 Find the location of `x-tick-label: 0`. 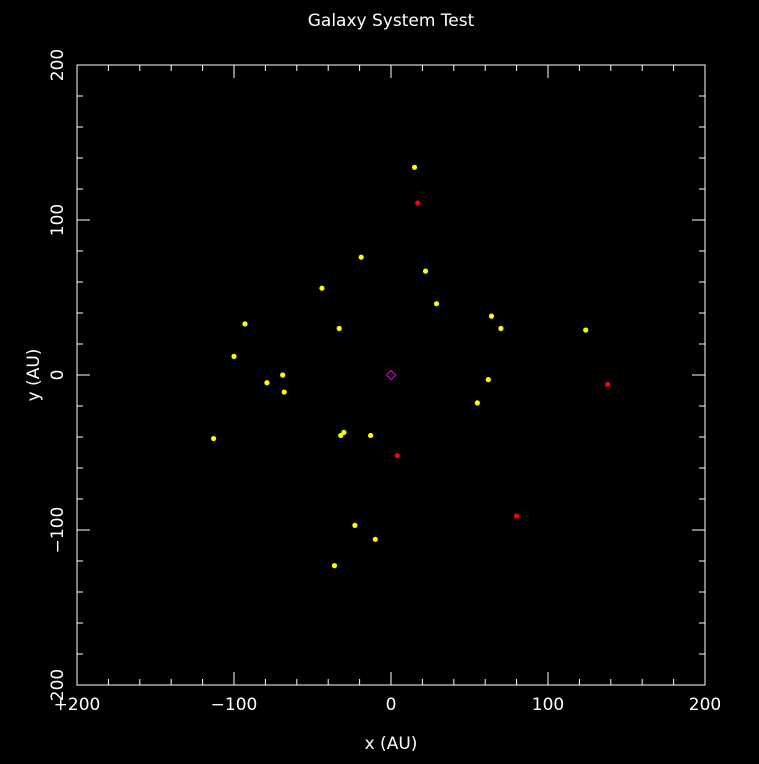

x-tick-label: 0 is located at coordinates (391, 705).